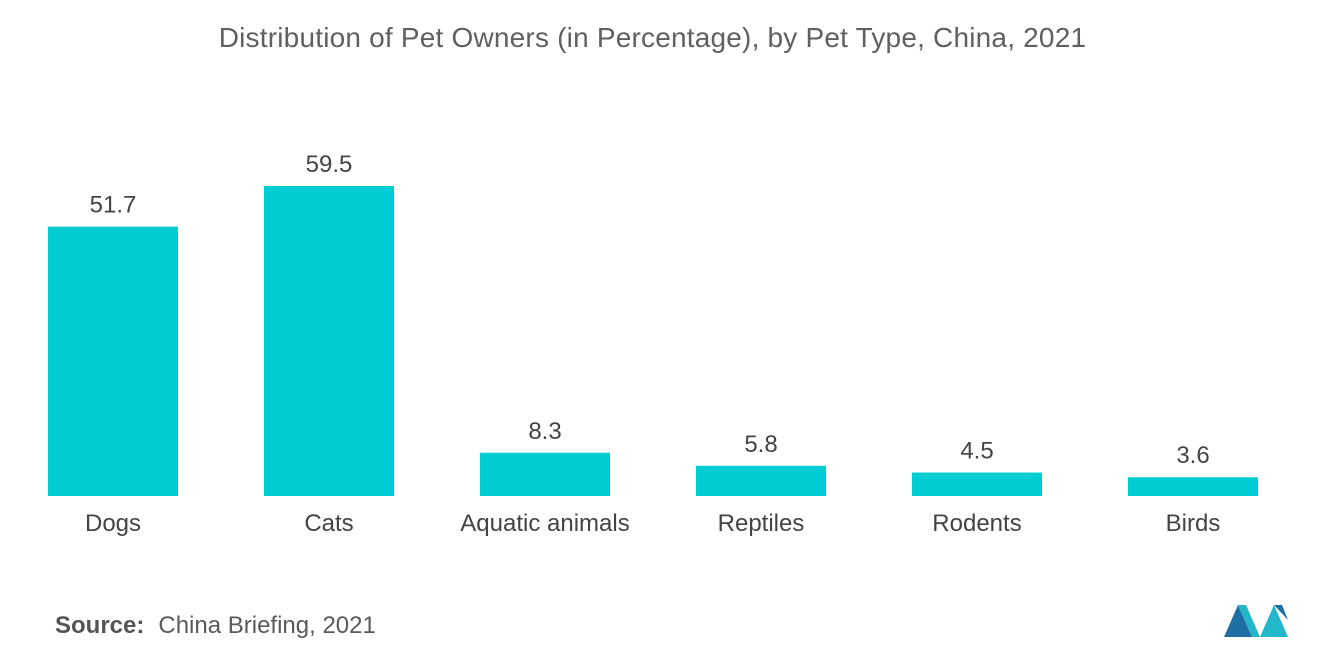  Describe the element at coordinates (329, 164) in the screenshot. I see `value-label-cats: 59.5` at that location.